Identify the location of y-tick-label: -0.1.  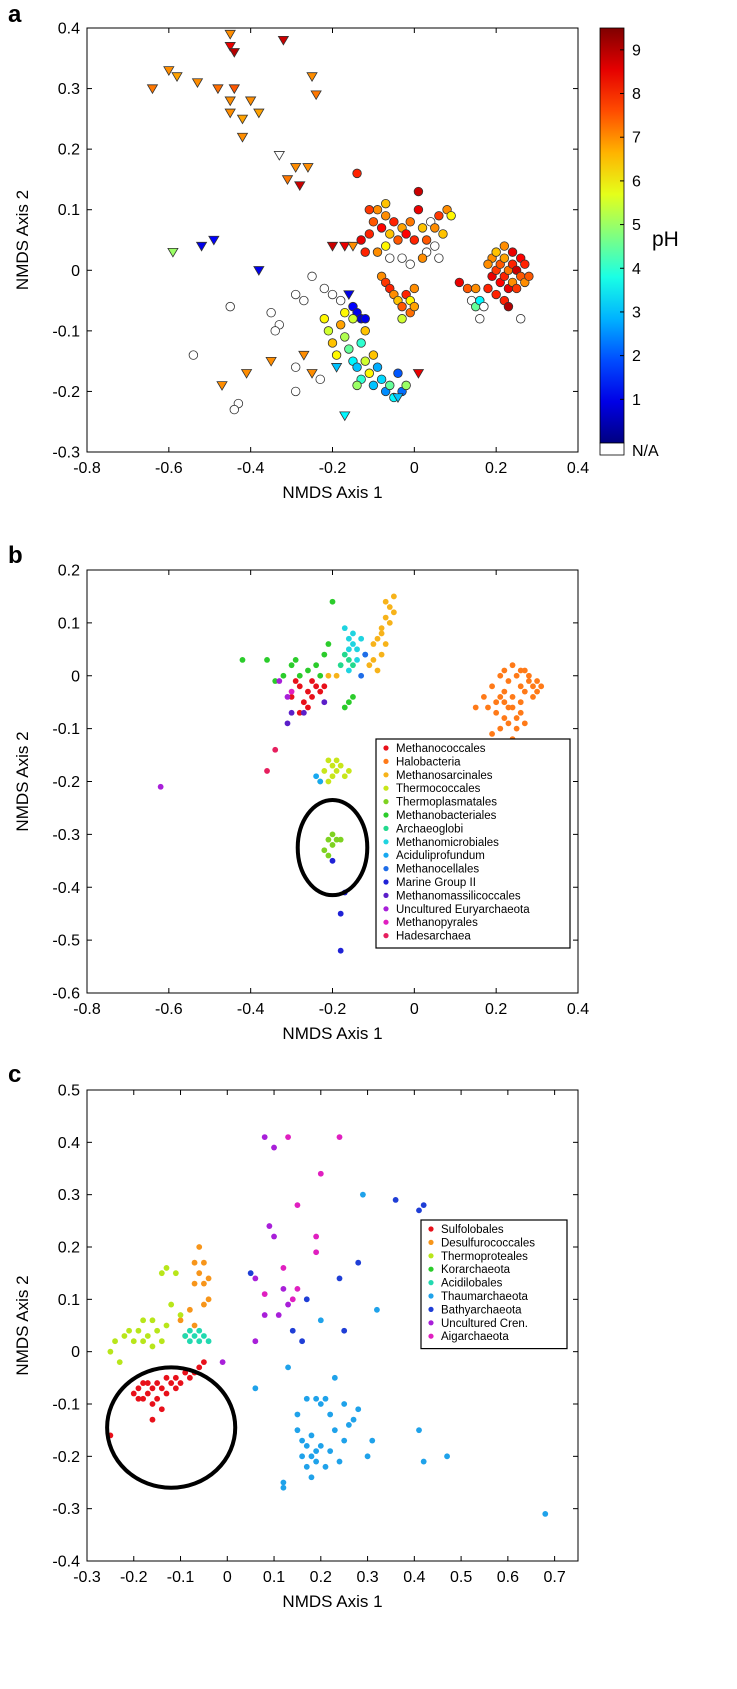
(66, 1405).